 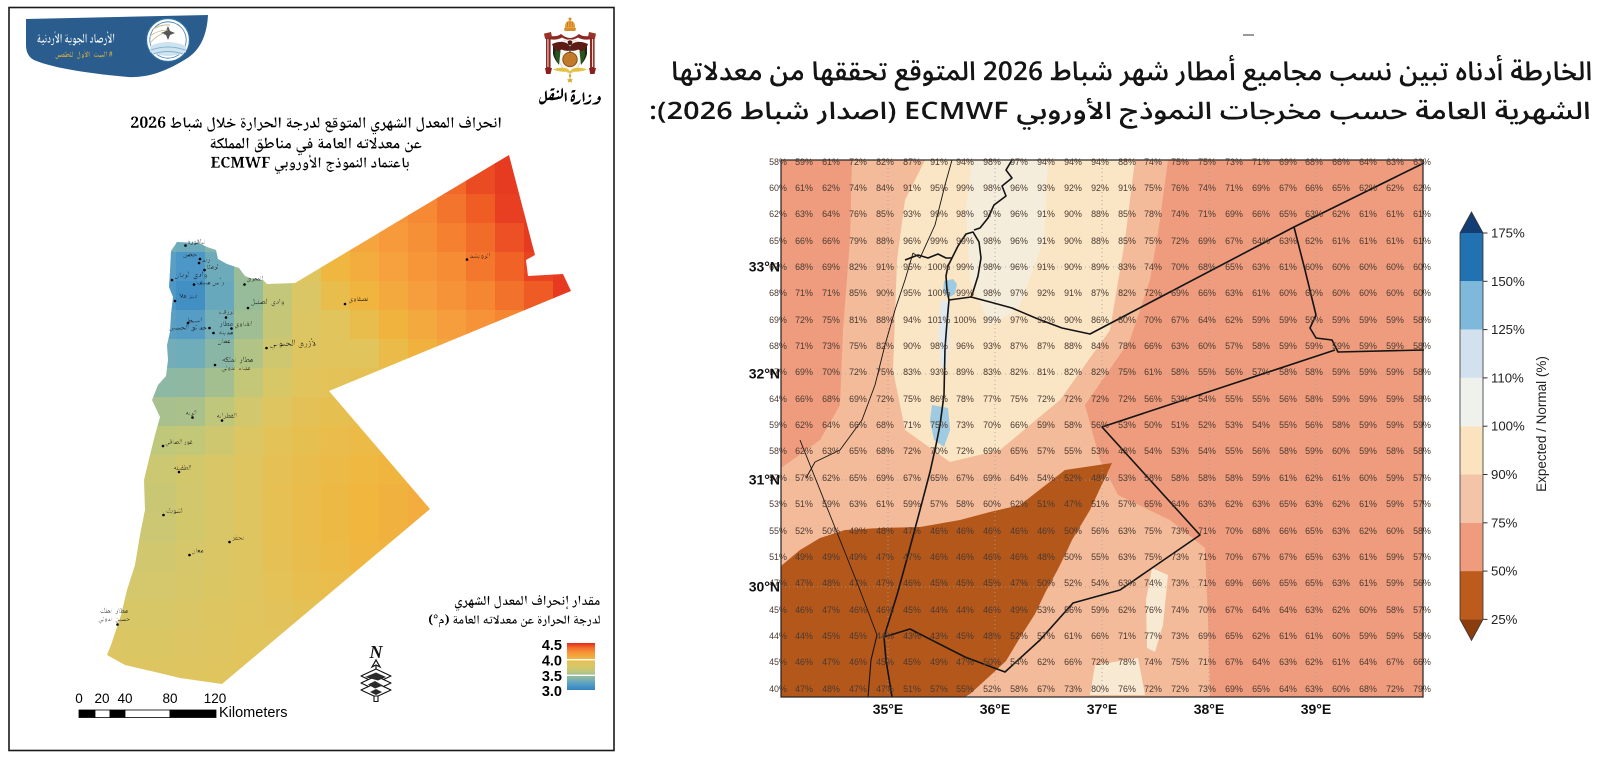 I want to click on svg-text: 69%, so click(x=1234, y=583).